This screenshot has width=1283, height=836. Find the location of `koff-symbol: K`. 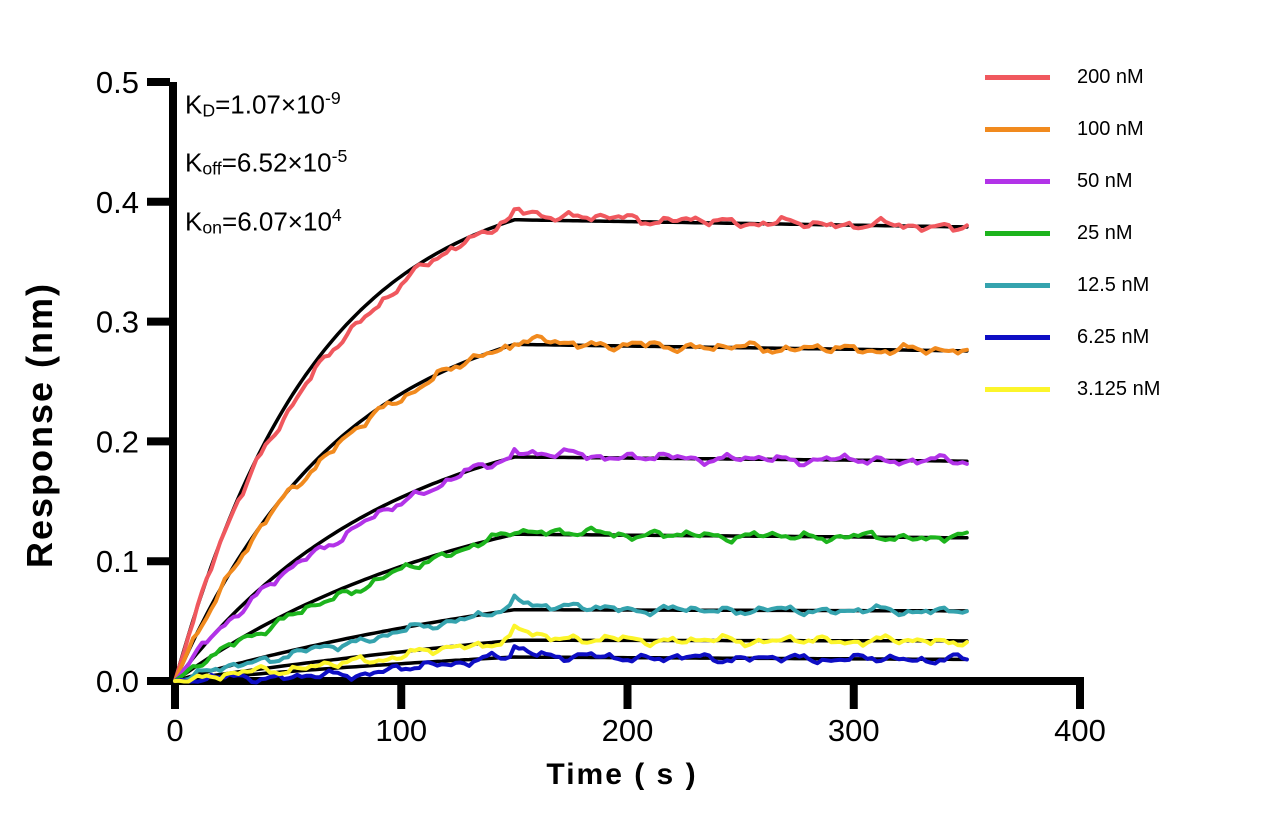

koff-symbol: K is located at coordinates (194, 163).